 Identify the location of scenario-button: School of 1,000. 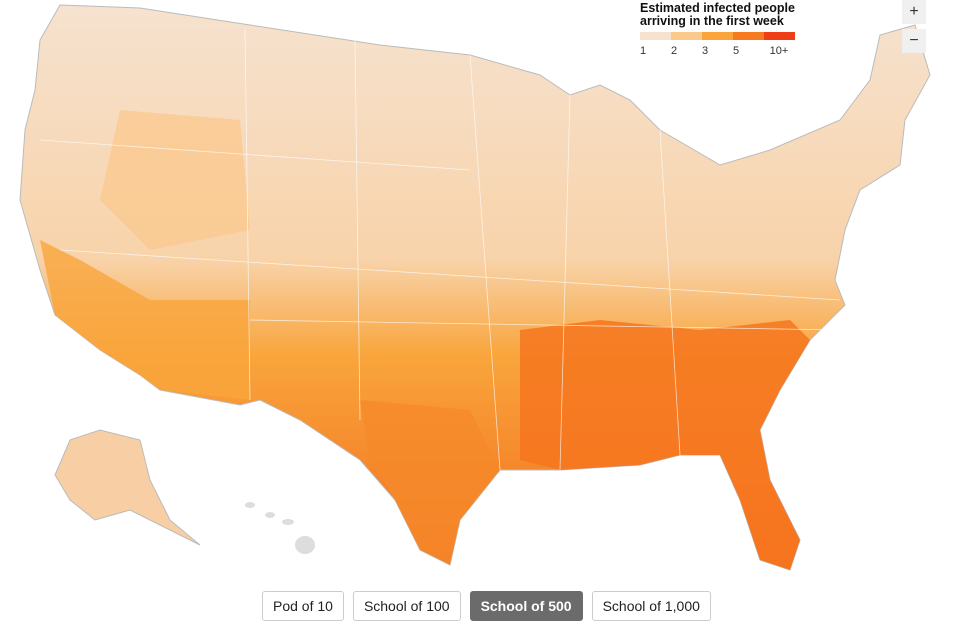
(651, 606).